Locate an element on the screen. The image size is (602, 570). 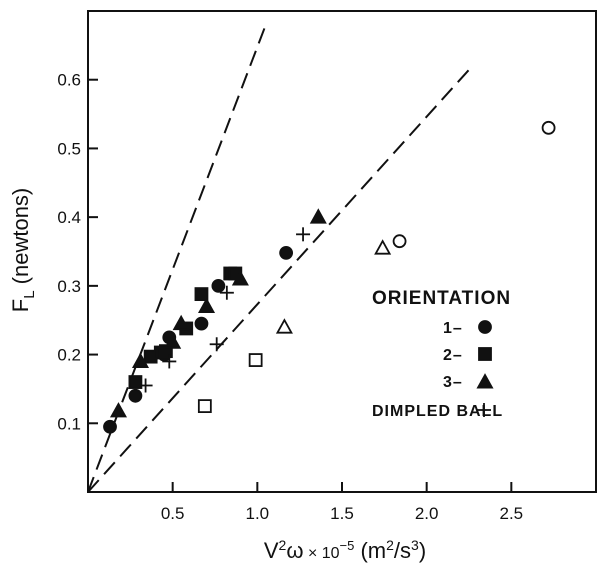
y-tick-label: 0.2 is located at coordinates (69, 355).